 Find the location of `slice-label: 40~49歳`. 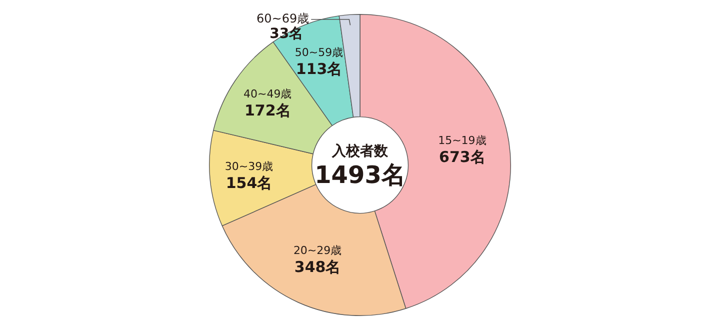

slice-label: 40~49歳 is located at coordinates (268, 93).